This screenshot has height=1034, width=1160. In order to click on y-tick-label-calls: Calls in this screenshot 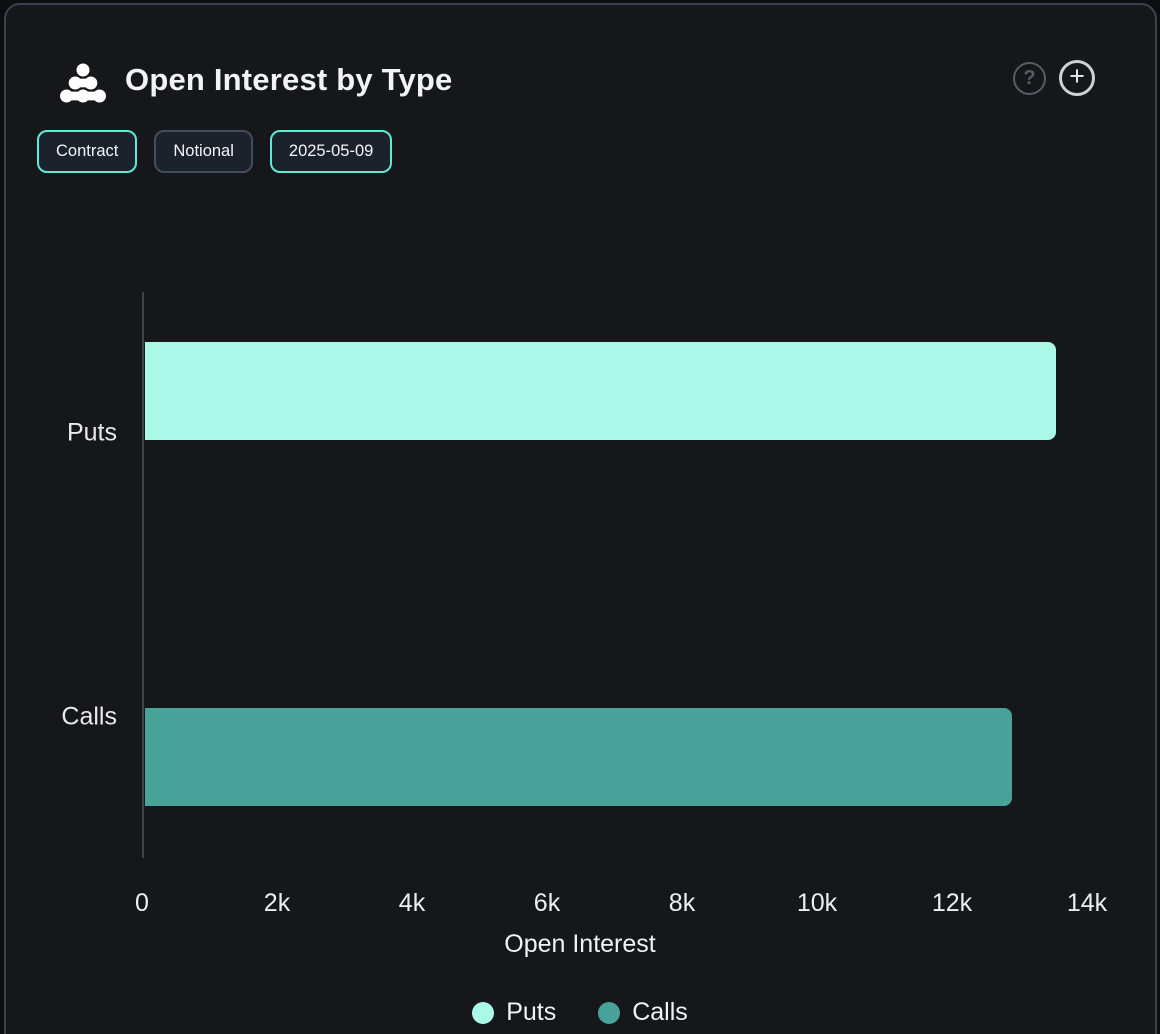, I will do `click(89, 716)`.